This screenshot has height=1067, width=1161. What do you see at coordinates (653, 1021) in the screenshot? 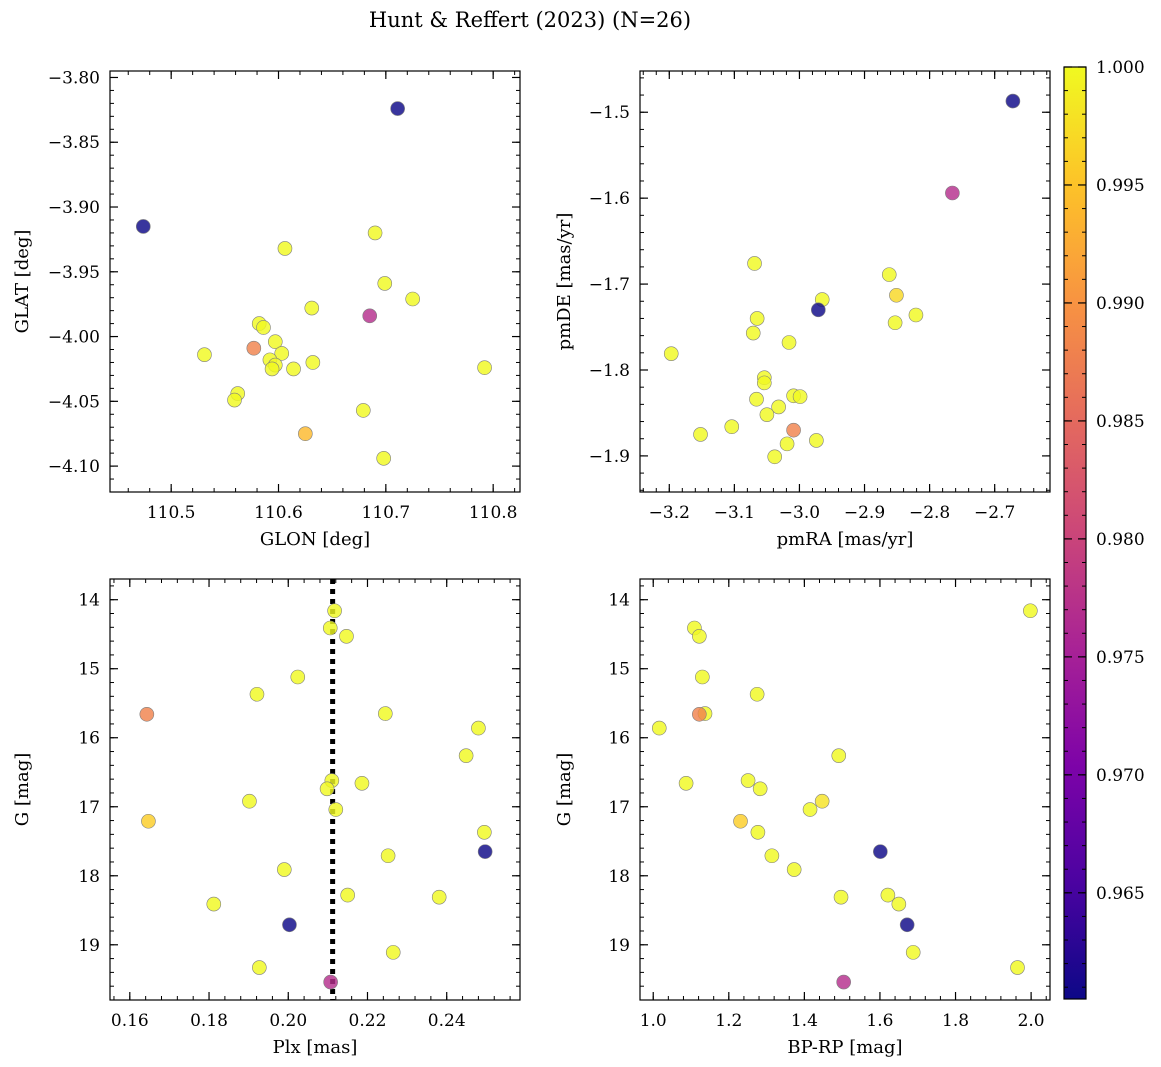
I see `x-tick-label: 1.0` at bounding box center [653, 1021].